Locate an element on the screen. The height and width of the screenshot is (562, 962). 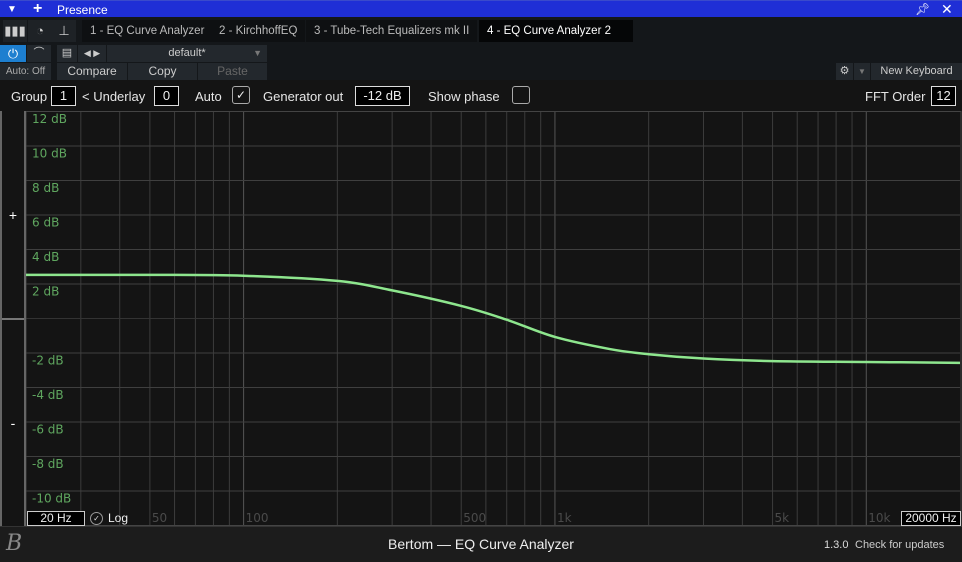
x-tick-label: 1k is located at coordinates (564, 518).